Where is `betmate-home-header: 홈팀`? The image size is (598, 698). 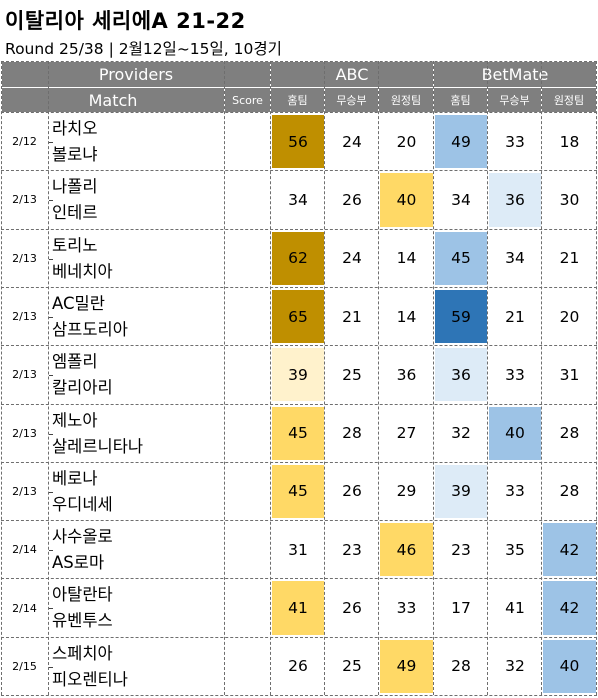
betmate-home-header: 홈팀 is located at coordinates (460, 100).